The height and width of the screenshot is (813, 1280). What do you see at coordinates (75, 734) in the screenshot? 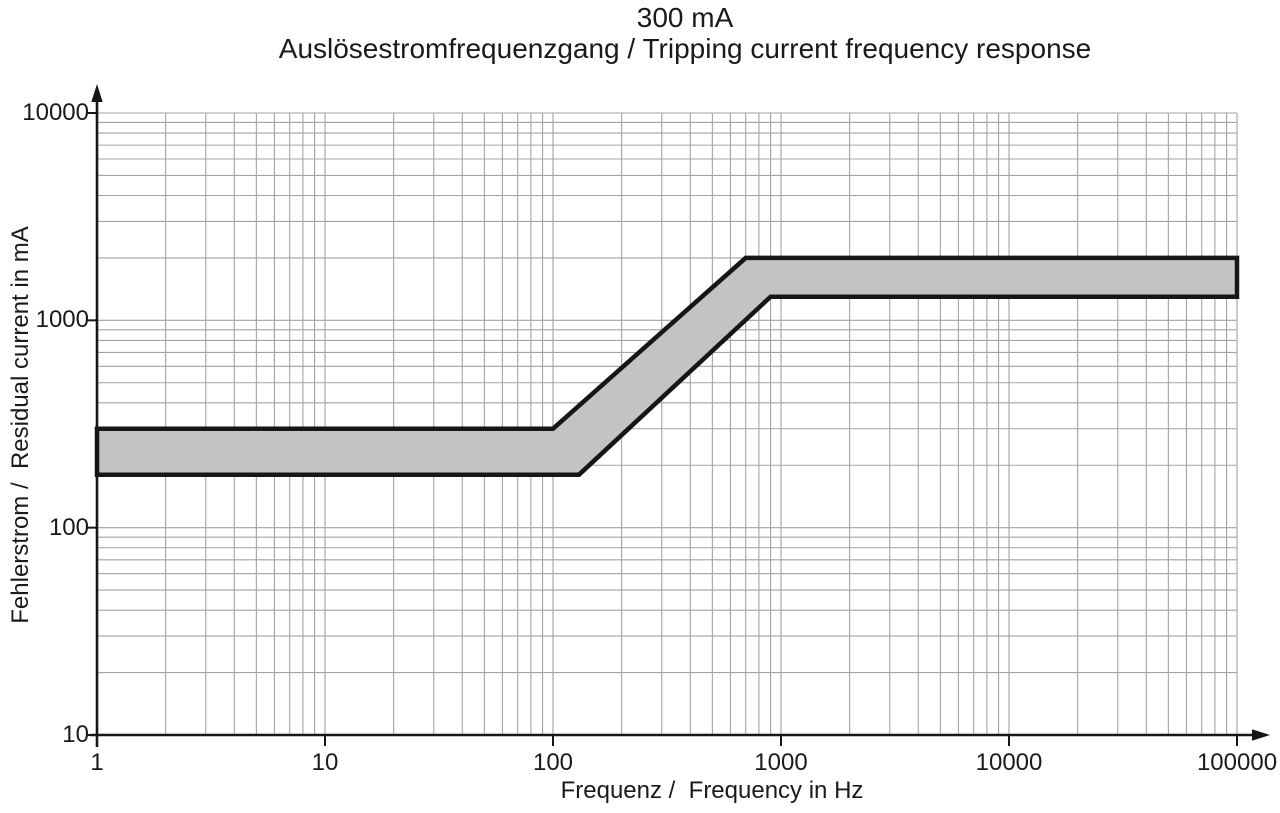
I see `y-tick-label: 10` at bounding box center [75, 734].